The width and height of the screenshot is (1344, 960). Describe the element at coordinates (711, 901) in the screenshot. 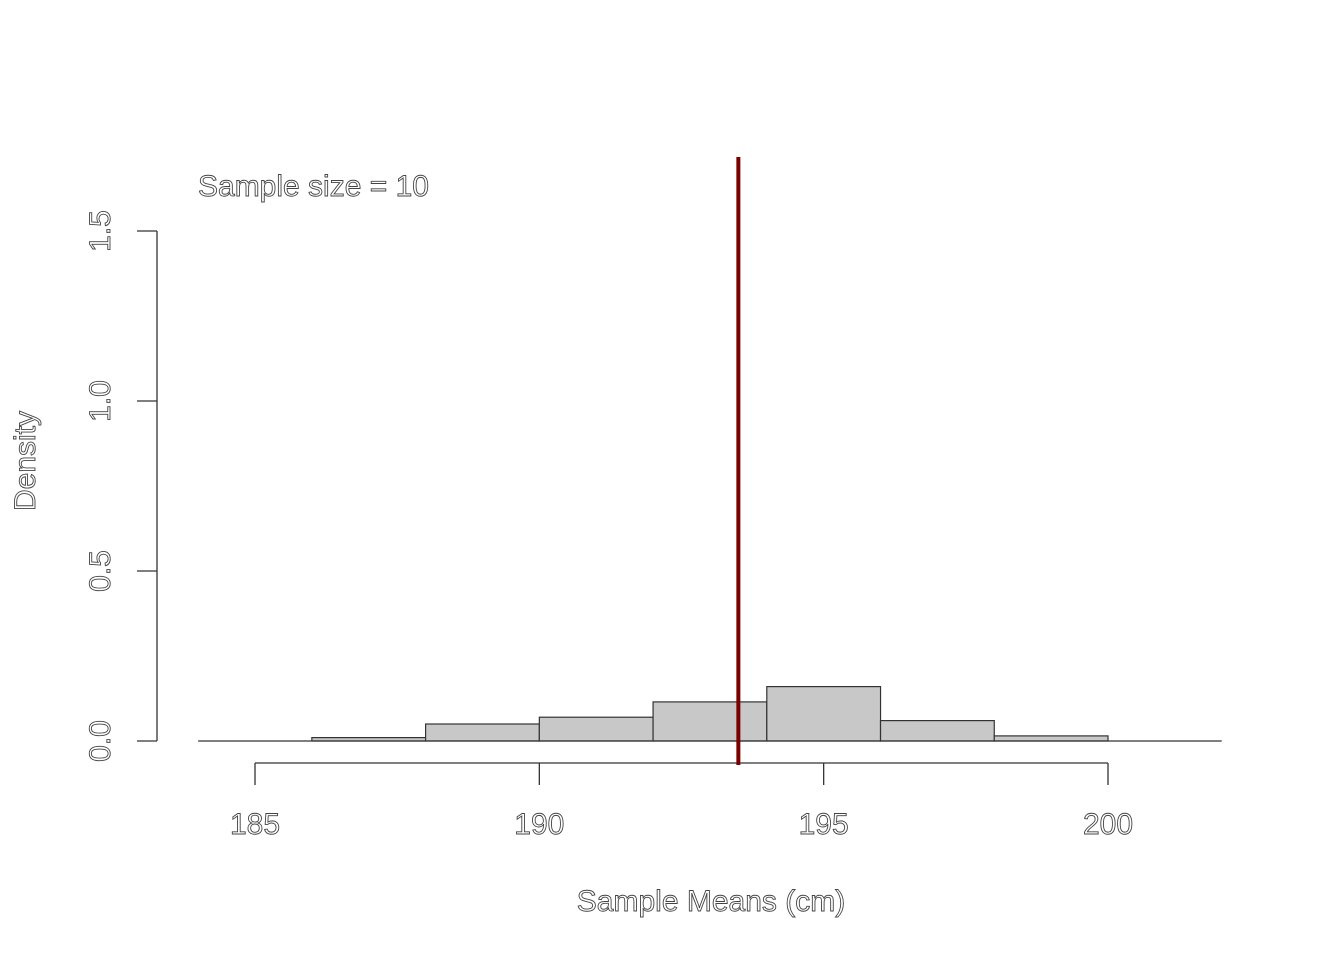

I see `x-axis-title: Sample Means (cm)` at that location.